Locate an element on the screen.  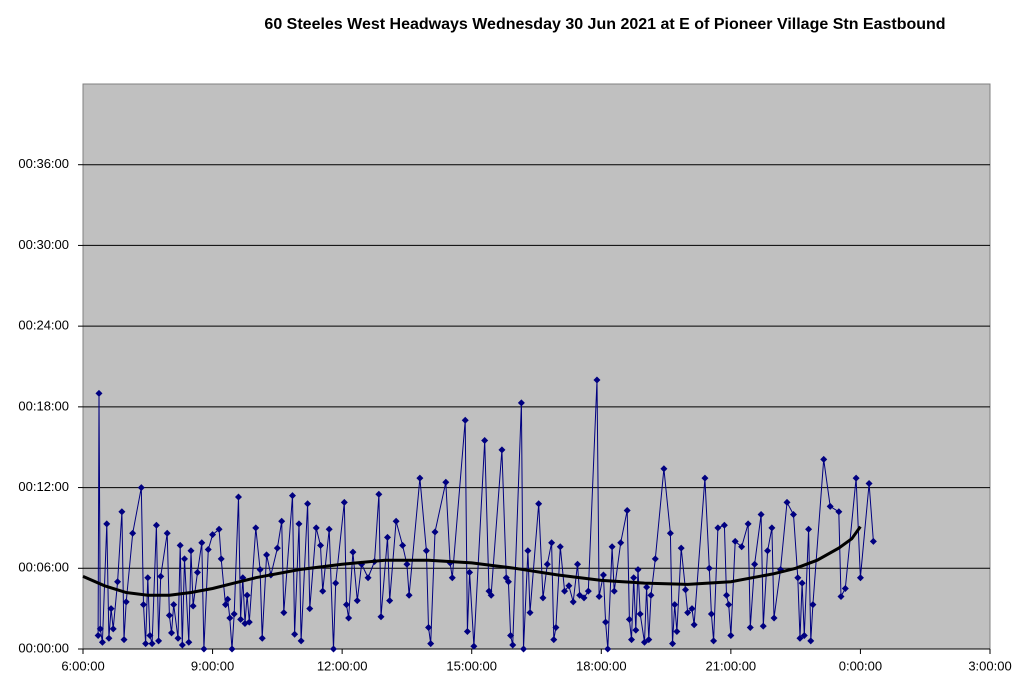
x-tick-label: 21:00:00 is located at coordinates (731, 665).